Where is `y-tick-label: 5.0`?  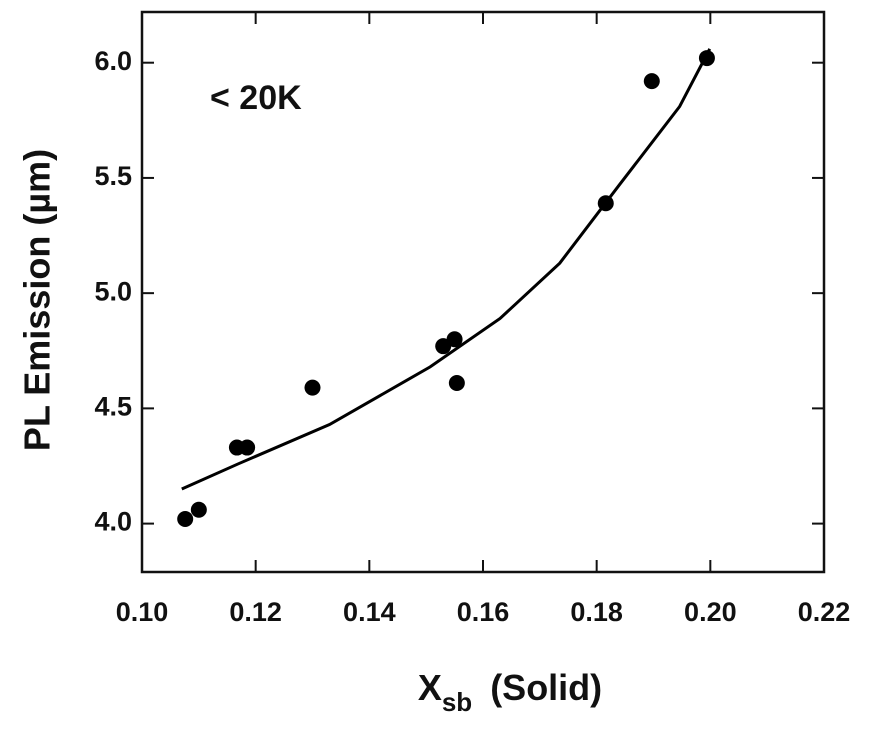
y-tick-label: 5.0 is located at coordinates (113, 291).